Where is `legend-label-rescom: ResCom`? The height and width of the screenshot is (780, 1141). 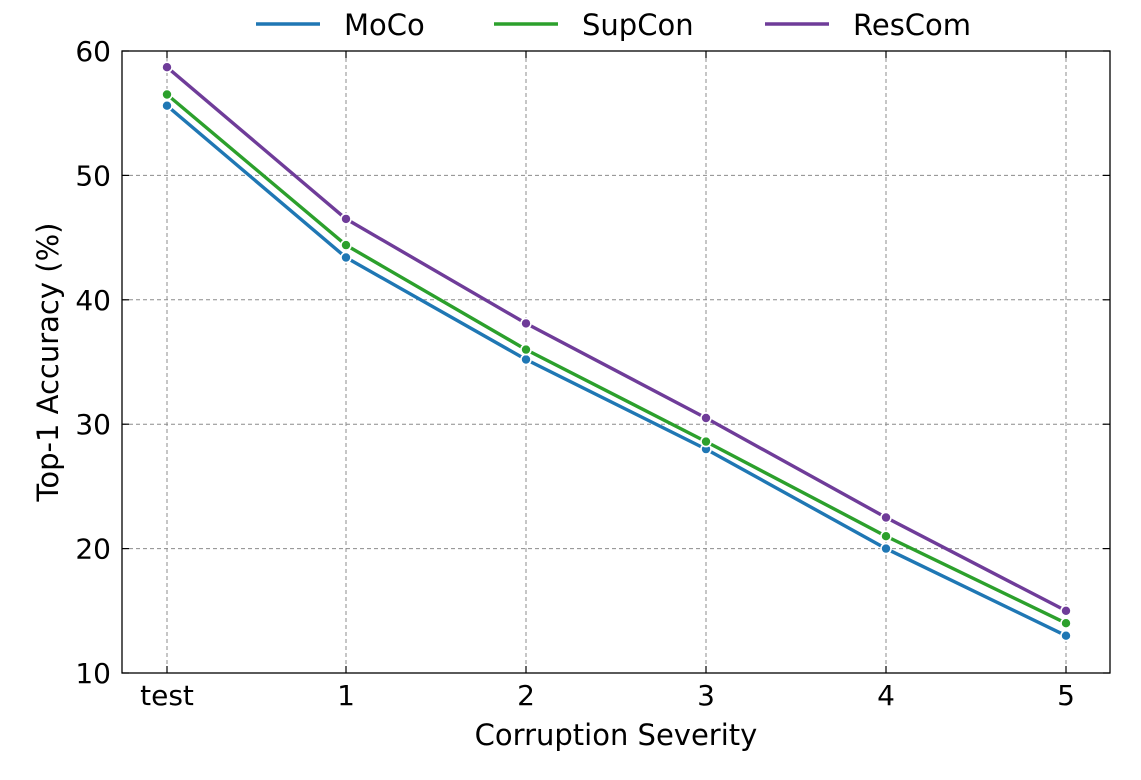
legend-label-rescom: ResCom is located at coordinates (912, 25).